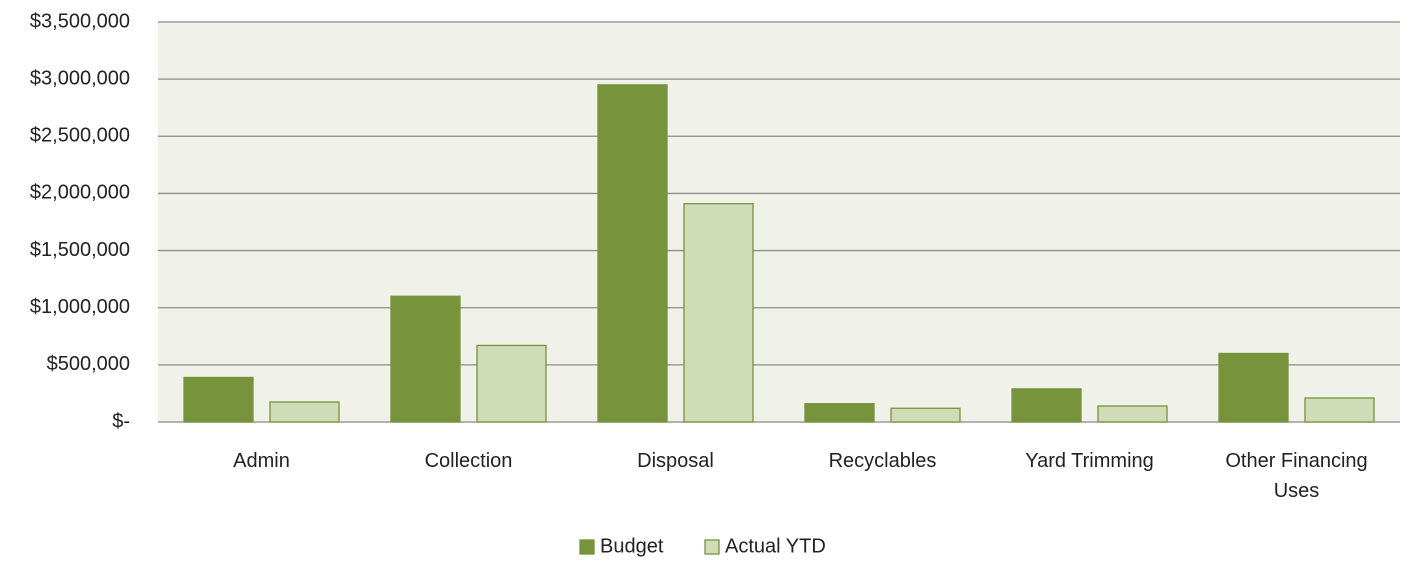 Image resolution: width=1413 pixels, height=565 pixels. Describe the element at coordinates (80, 78) in the screenshot. I see `y-tick-label: $3,000,000` at that location.